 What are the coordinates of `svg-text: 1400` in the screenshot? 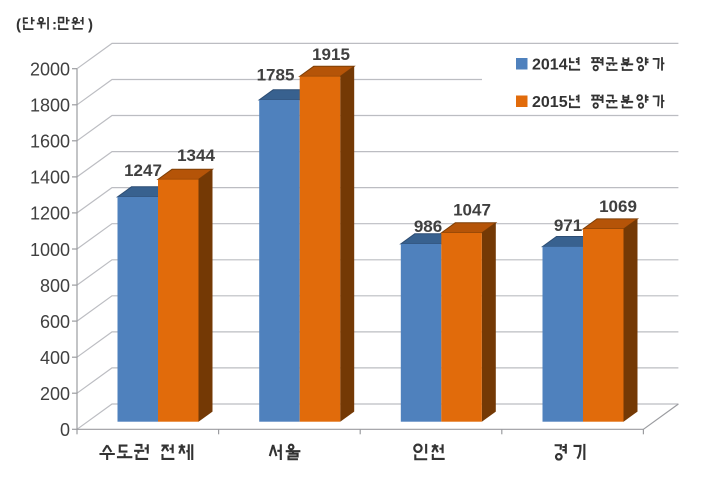 It's located at (50, 178).